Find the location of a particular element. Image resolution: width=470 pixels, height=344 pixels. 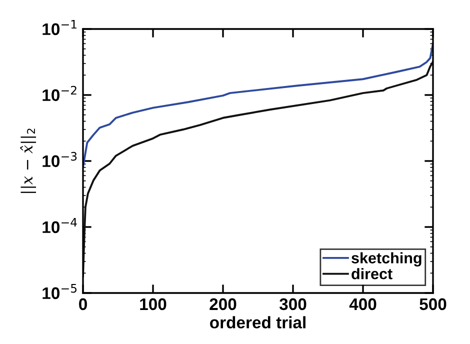

y-tick-label: 10$^{−1}$ is located at coordinates (59, 28).